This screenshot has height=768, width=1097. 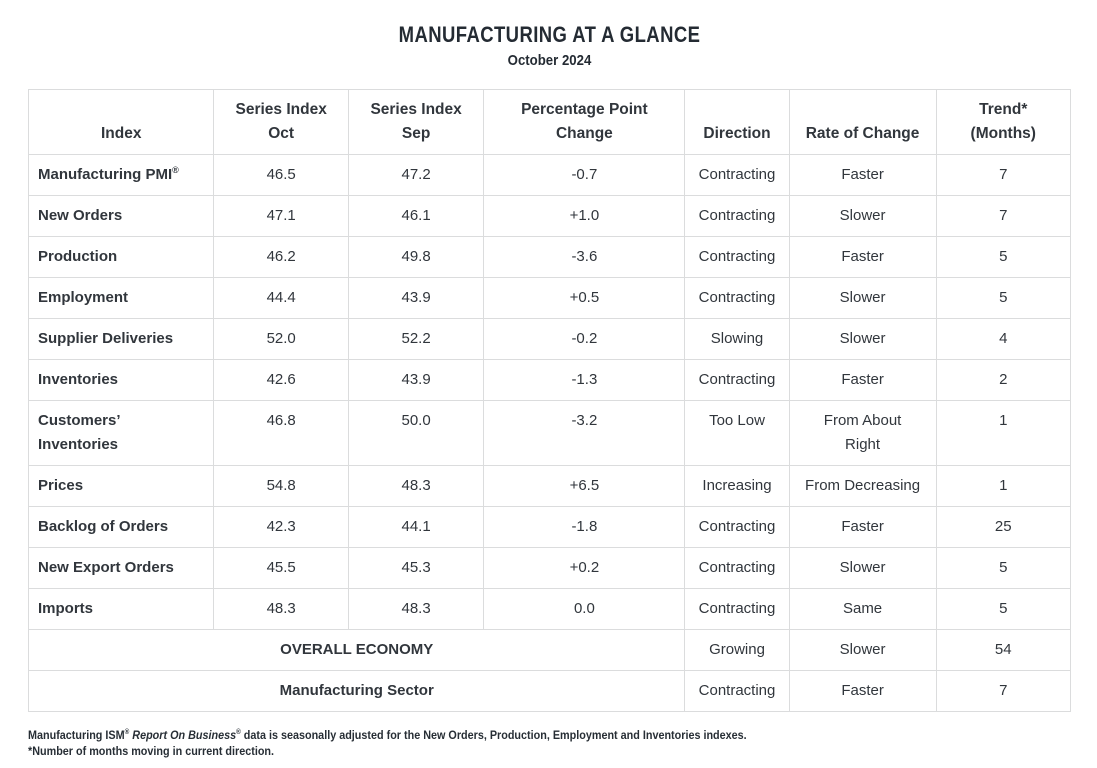 I want to click on oct-cell: 46.2, so click(x=281, y=257).